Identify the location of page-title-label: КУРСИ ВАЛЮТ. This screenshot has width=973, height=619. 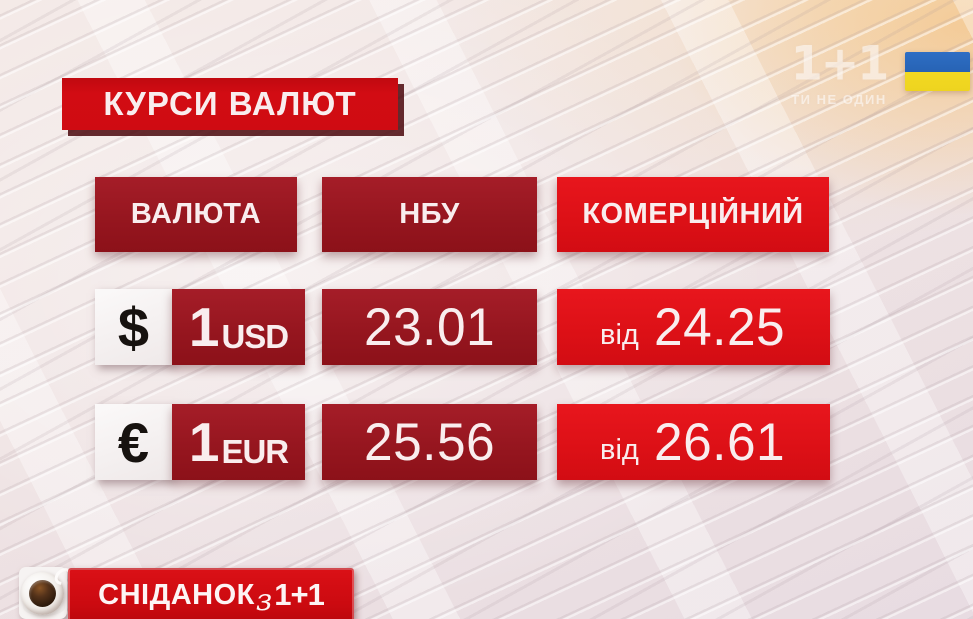
(230, 103).